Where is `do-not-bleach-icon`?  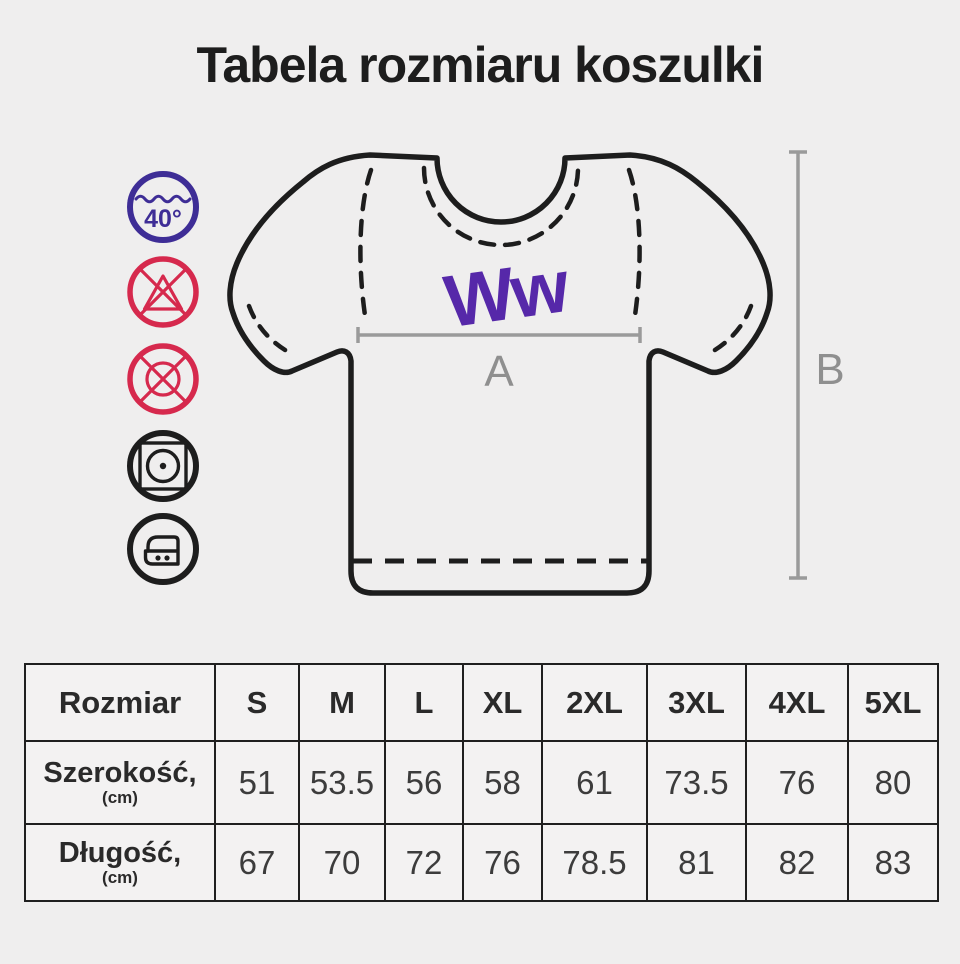 do-not-bleach-icon is located at coordinates (163, 292).